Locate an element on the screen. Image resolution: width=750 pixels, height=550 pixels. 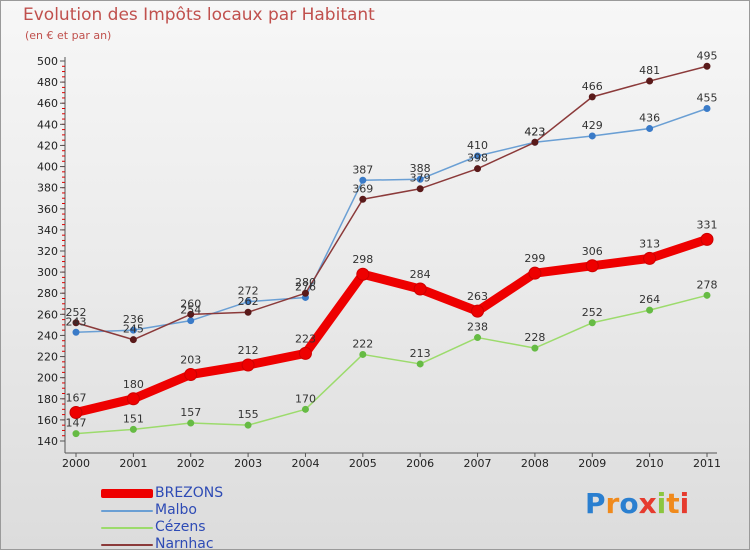
logo-letter: o is located at coordinates (629, 503).